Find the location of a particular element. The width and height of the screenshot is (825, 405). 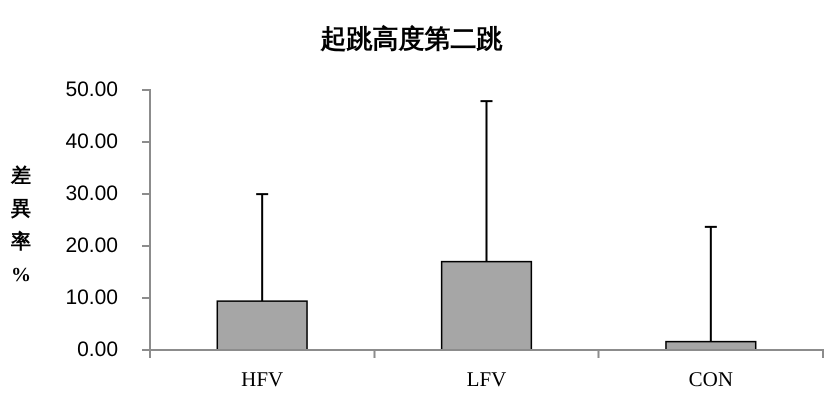

y-axis-title: 差異率% is located at coordinates (21, 226).